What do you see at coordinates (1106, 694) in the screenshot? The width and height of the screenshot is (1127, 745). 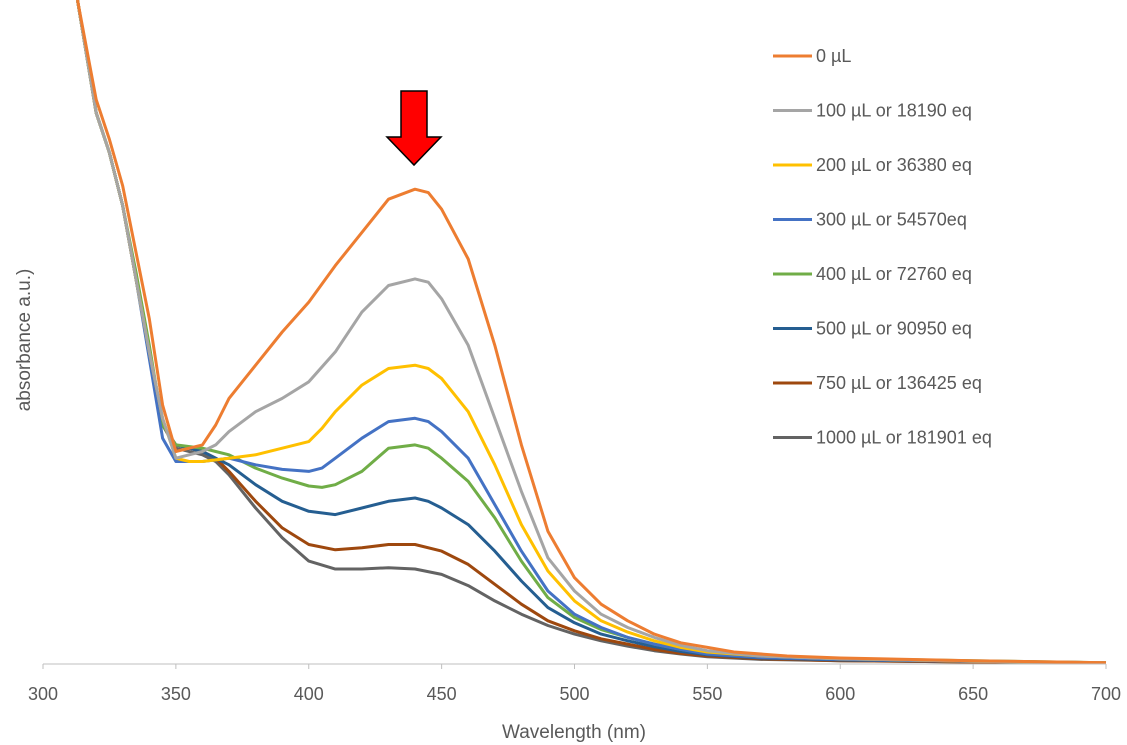 I see `x-tick-label: 700` at bounding box center [1106, 694].